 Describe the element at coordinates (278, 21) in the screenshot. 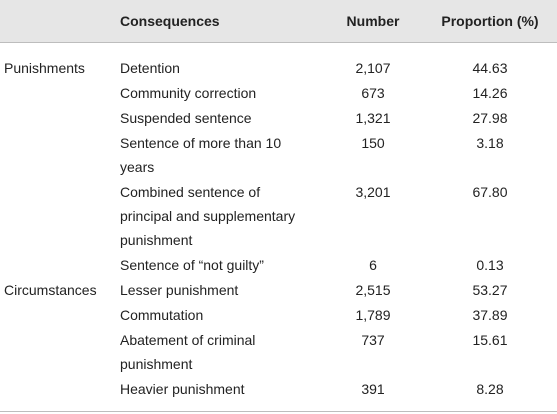

I see `table-header-band` at that location.